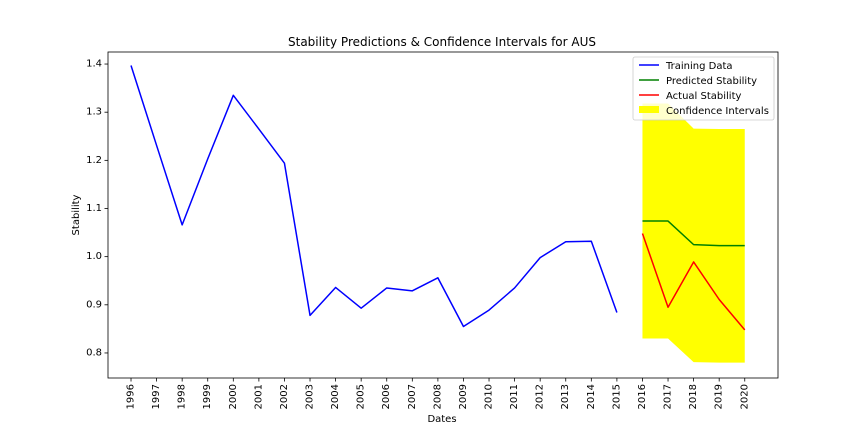 This screenshot has height=432, width=864. I want to click on predicted-stability-line-group, so click(693, 233).